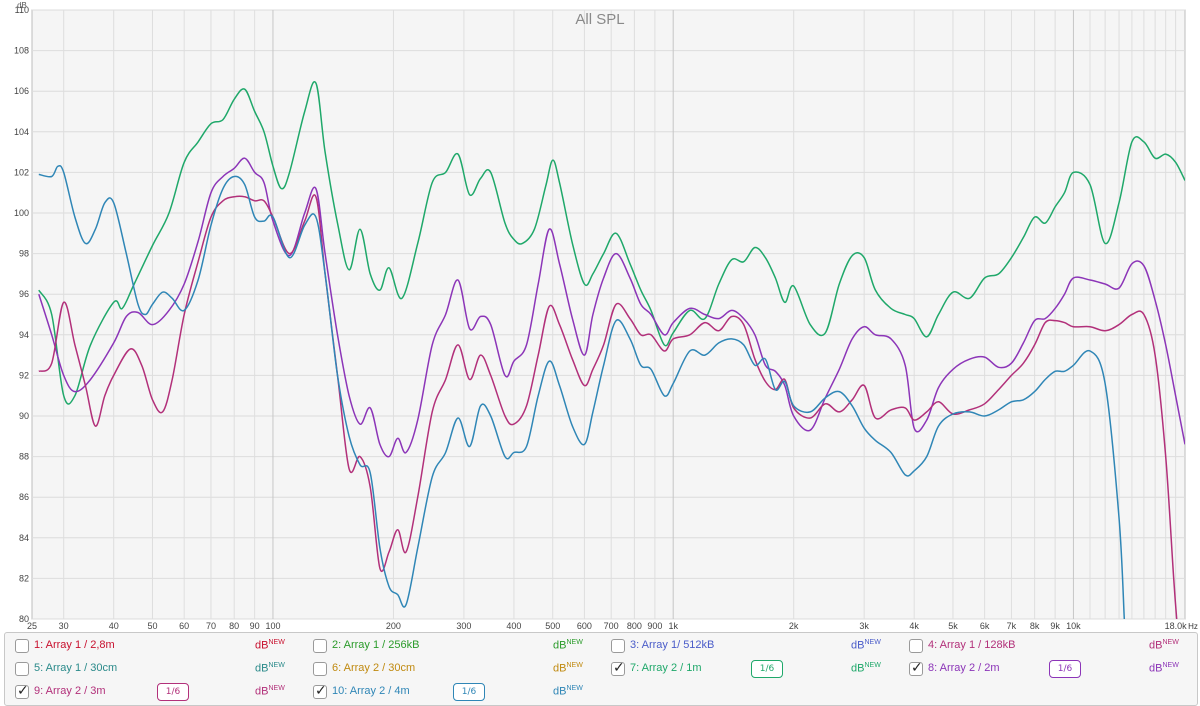  Describe the element at coordinates (1048, 669) in the screenshot. I see `legend-item-8: ✓ 8: Array 2 / 2m 1/6 dBNEW` at that location.